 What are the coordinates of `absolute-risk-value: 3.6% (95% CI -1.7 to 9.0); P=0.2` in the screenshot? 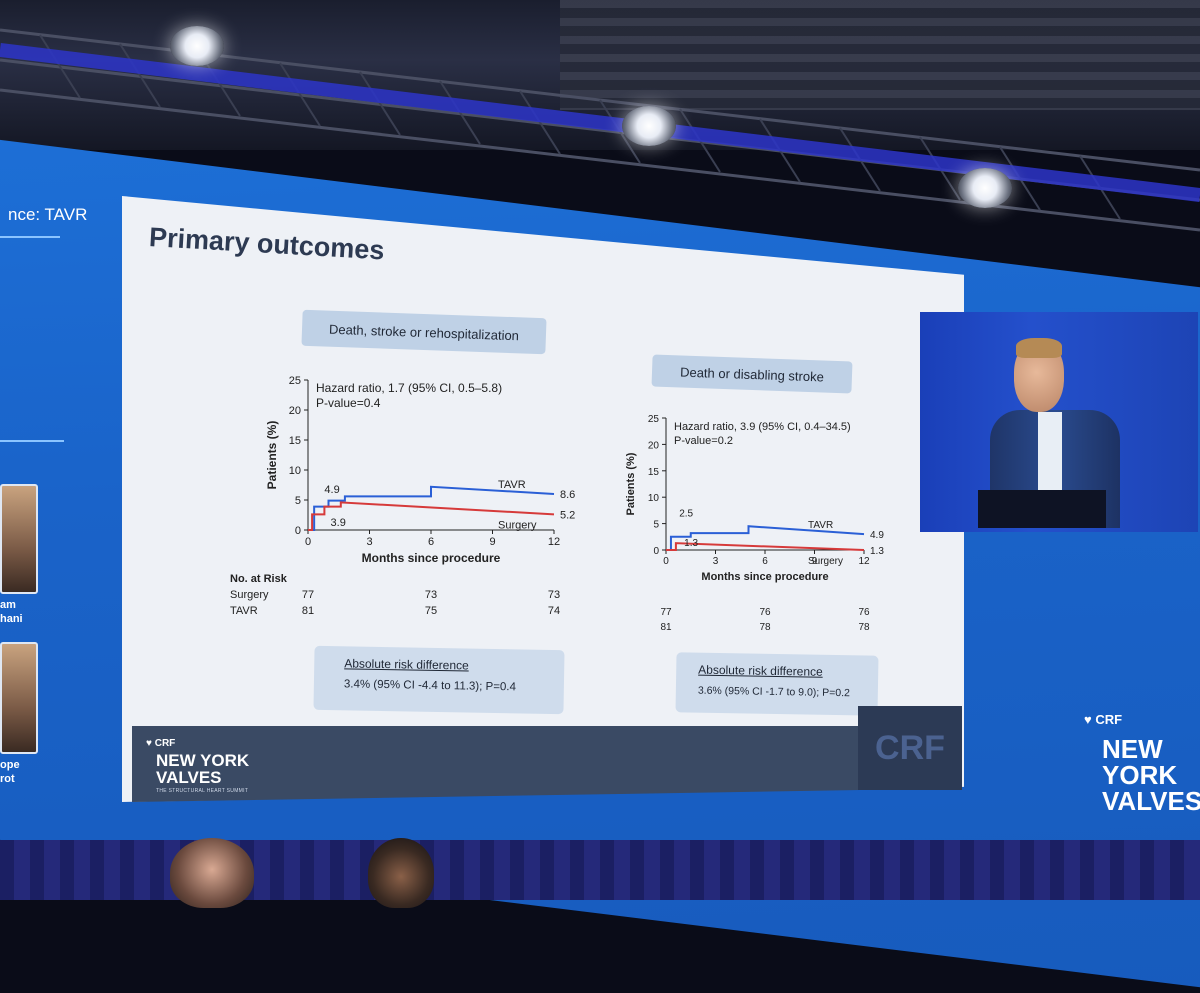 It's located at (774, 692).